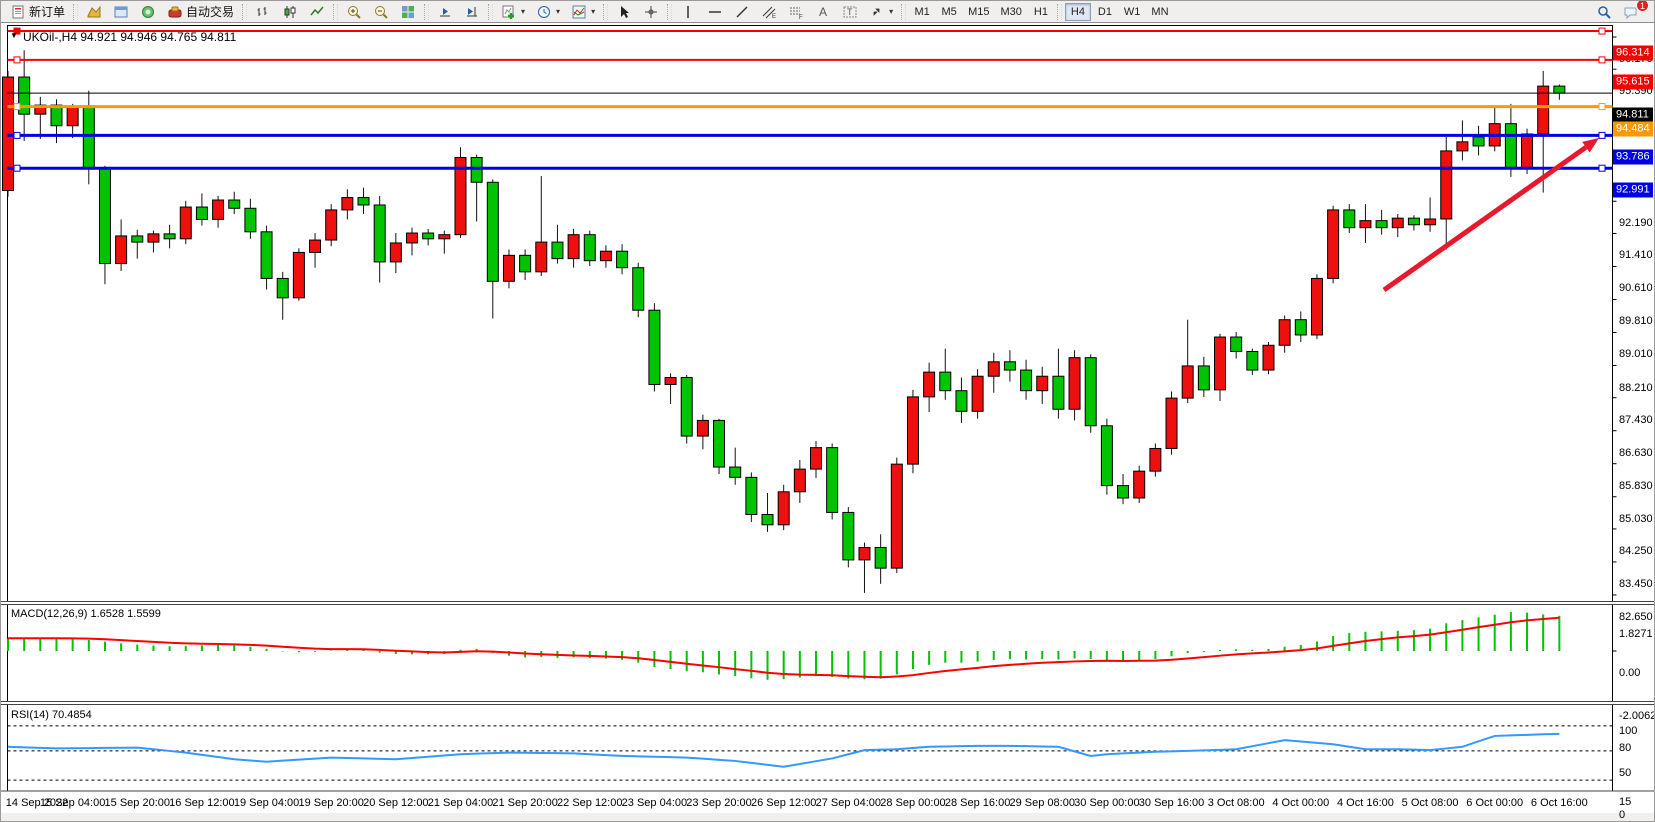 The height and width of the screenshot is (822, 1655). Describe the element at coordinates (1633, 11) in the screenshot. I see `notifications-button: 1` at that location.